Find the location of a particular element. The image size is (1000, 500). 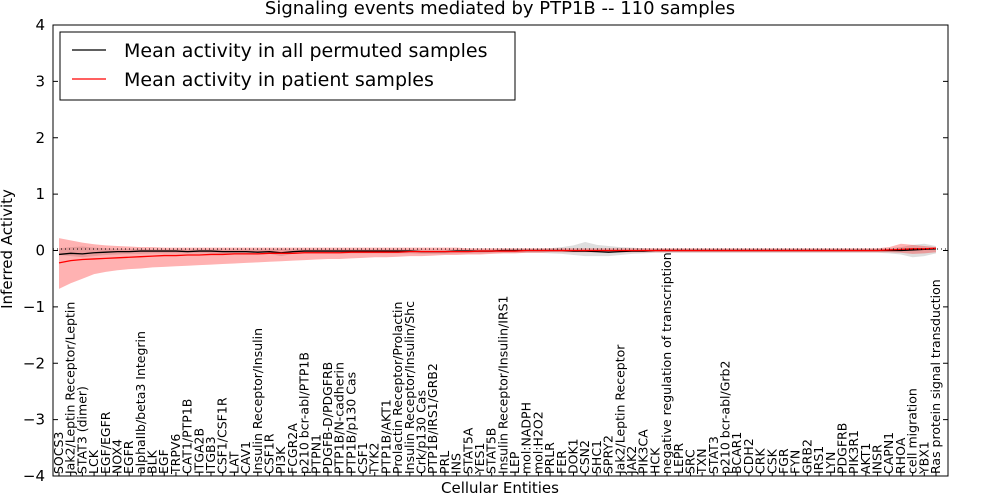

series-lines is located at coordinates (497, 255).